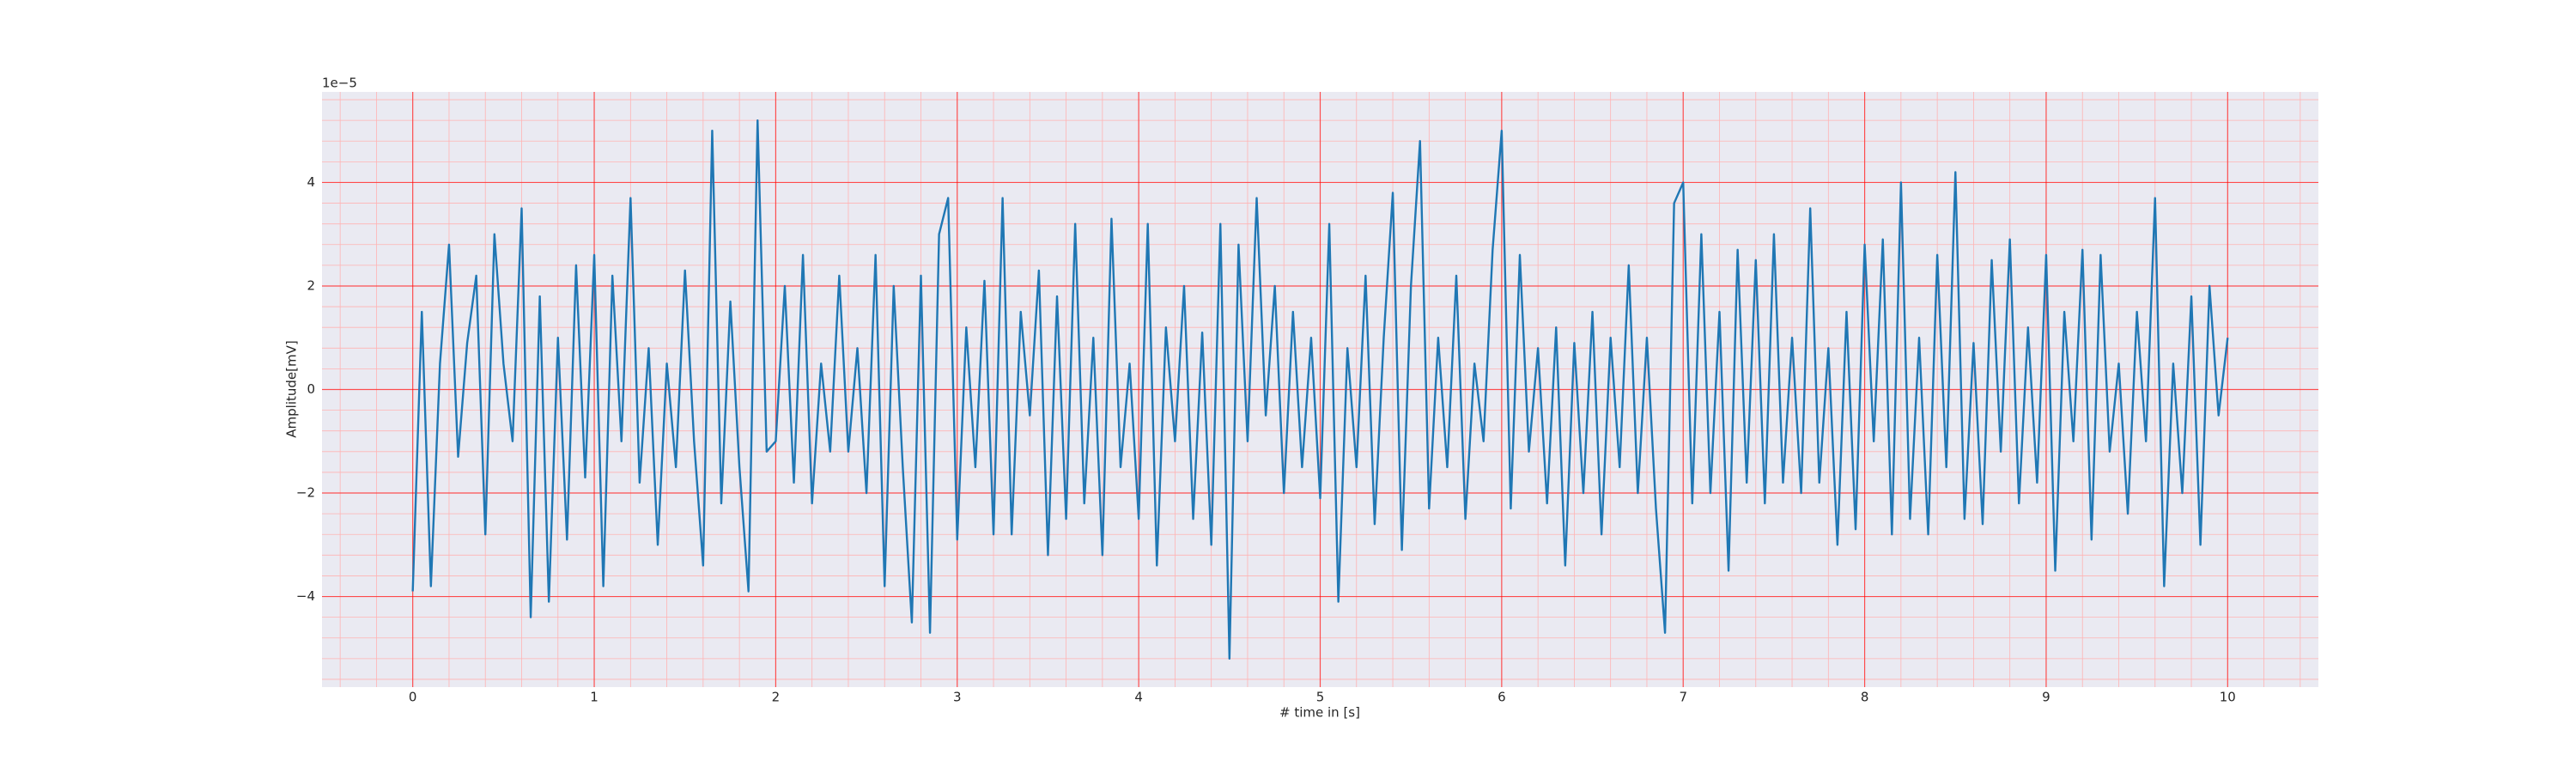 This screenshot has height=773, width=2576. What do you see at coordinates (339, 83) in the screenshot?
I see `y-offset-label: 1e−5` at bounding box center [339, 83].